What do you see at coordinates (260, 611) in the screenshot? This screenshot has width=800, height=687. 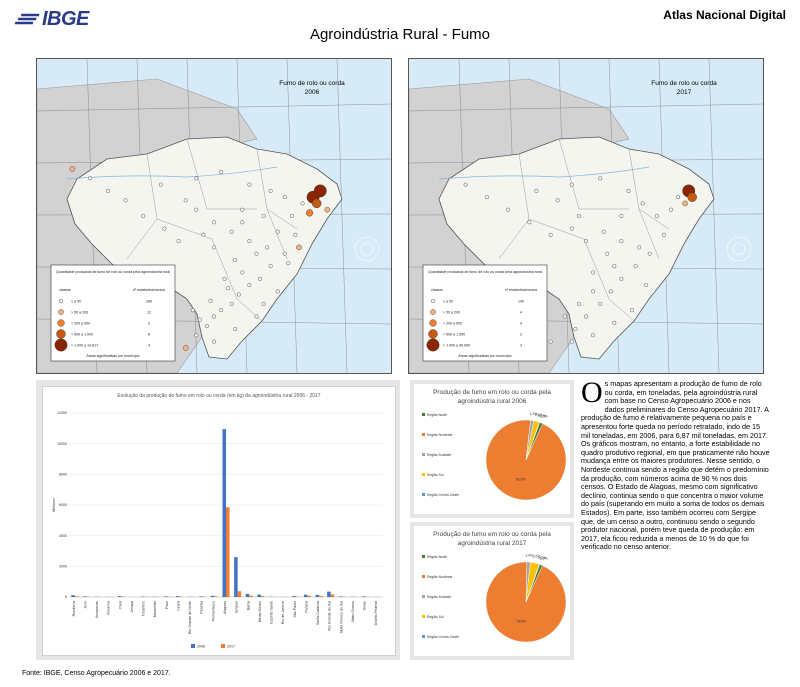 I see `x-tick-label: Minas Gerais` at bounding box center [260, 611].